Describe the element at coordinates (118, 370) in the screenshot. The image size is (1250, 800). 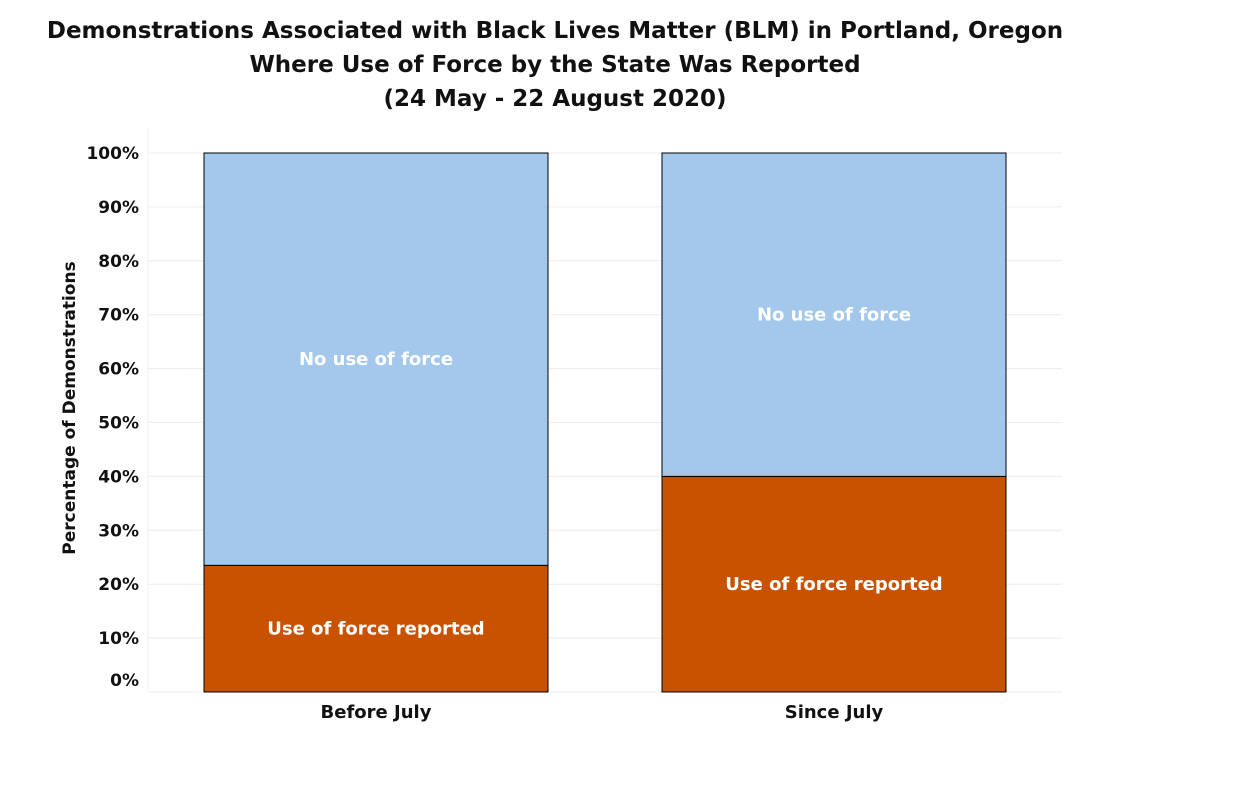
I see `y-tick-label: 60%` at that location.